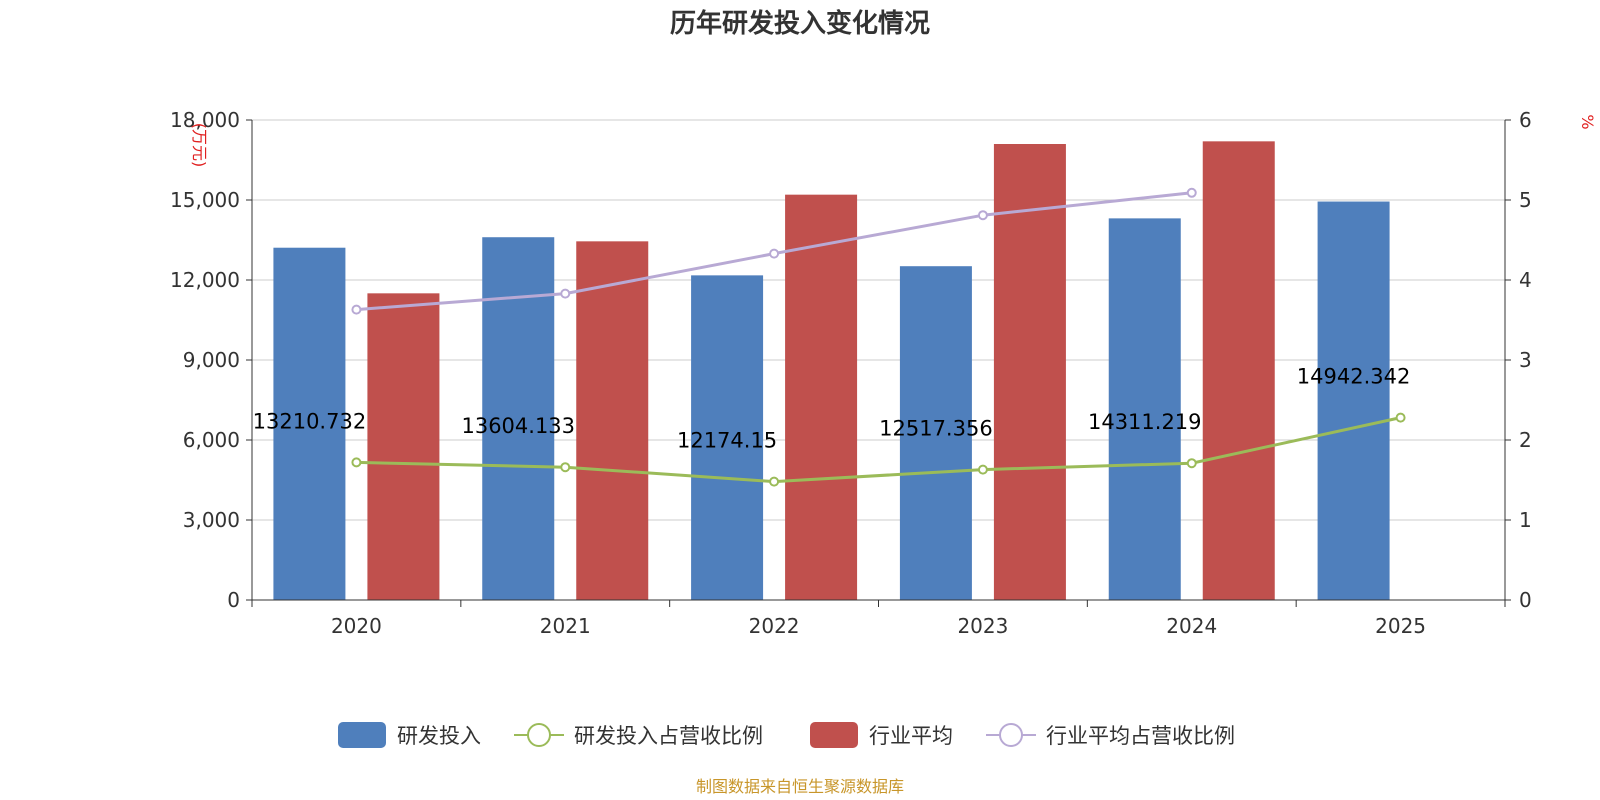 The height and width of the screenshot is (800, 1600). What do you see at coordinates (1400, 626) in the screenshot?
I see `x-axis-tick-label: 2025` at bounding box center [1400, 626].